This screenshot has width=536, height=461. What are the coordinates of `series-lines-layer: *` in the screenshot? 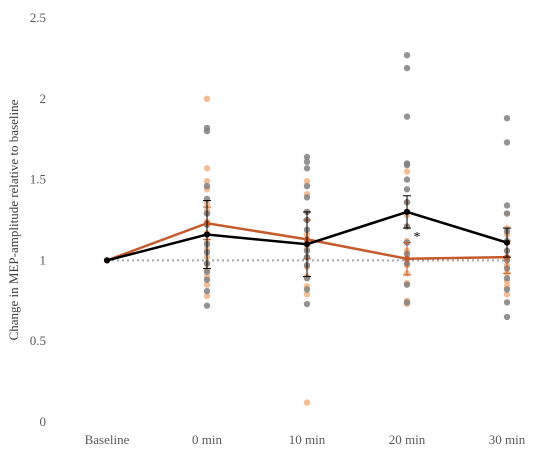 It's located at (307, 236).